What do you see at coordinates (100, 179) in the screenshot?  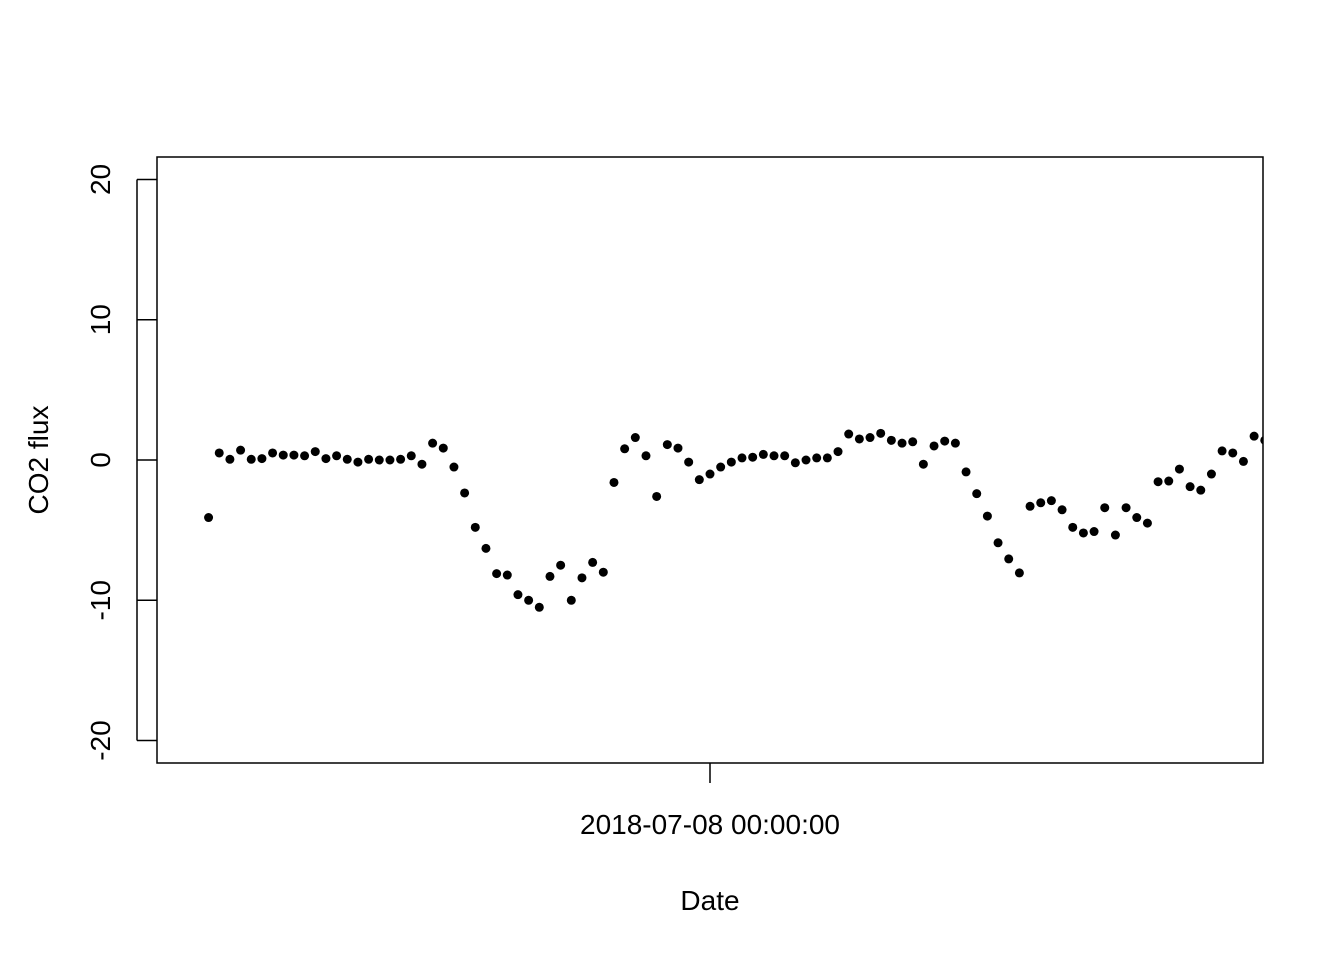 I see `y-tick-label: 20` at bounding box center [100, 179].